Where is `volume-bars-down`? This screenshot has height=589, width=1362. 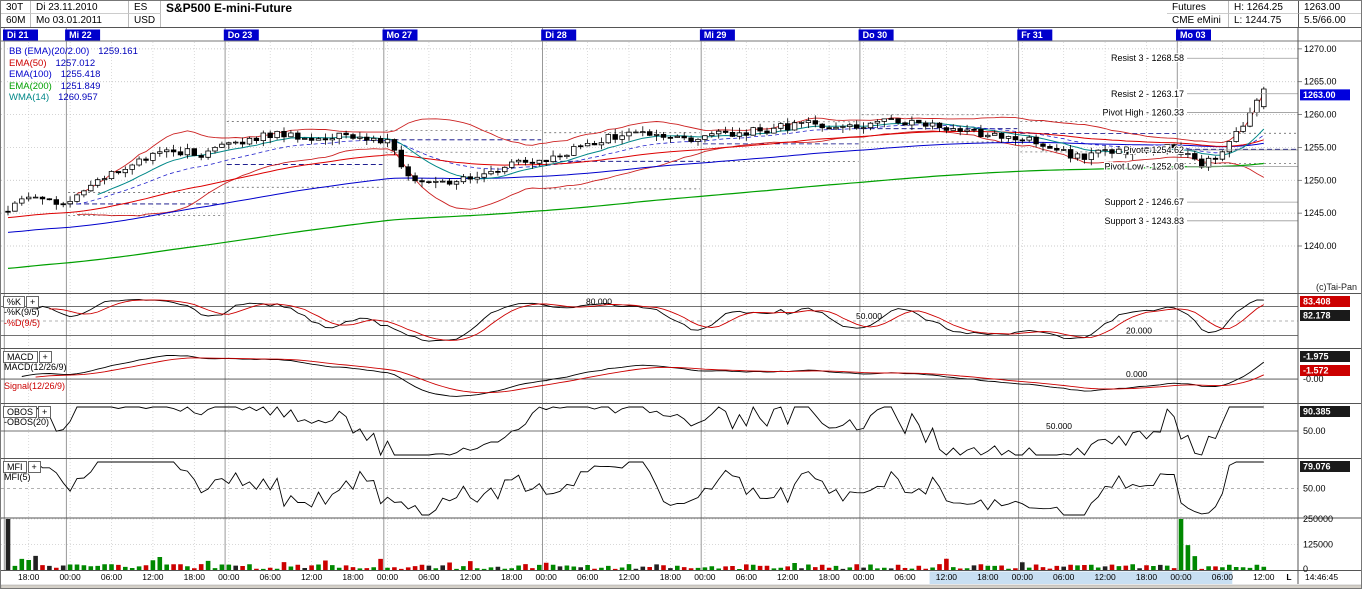
volume-bars-down is located at coordinates (629, 564).